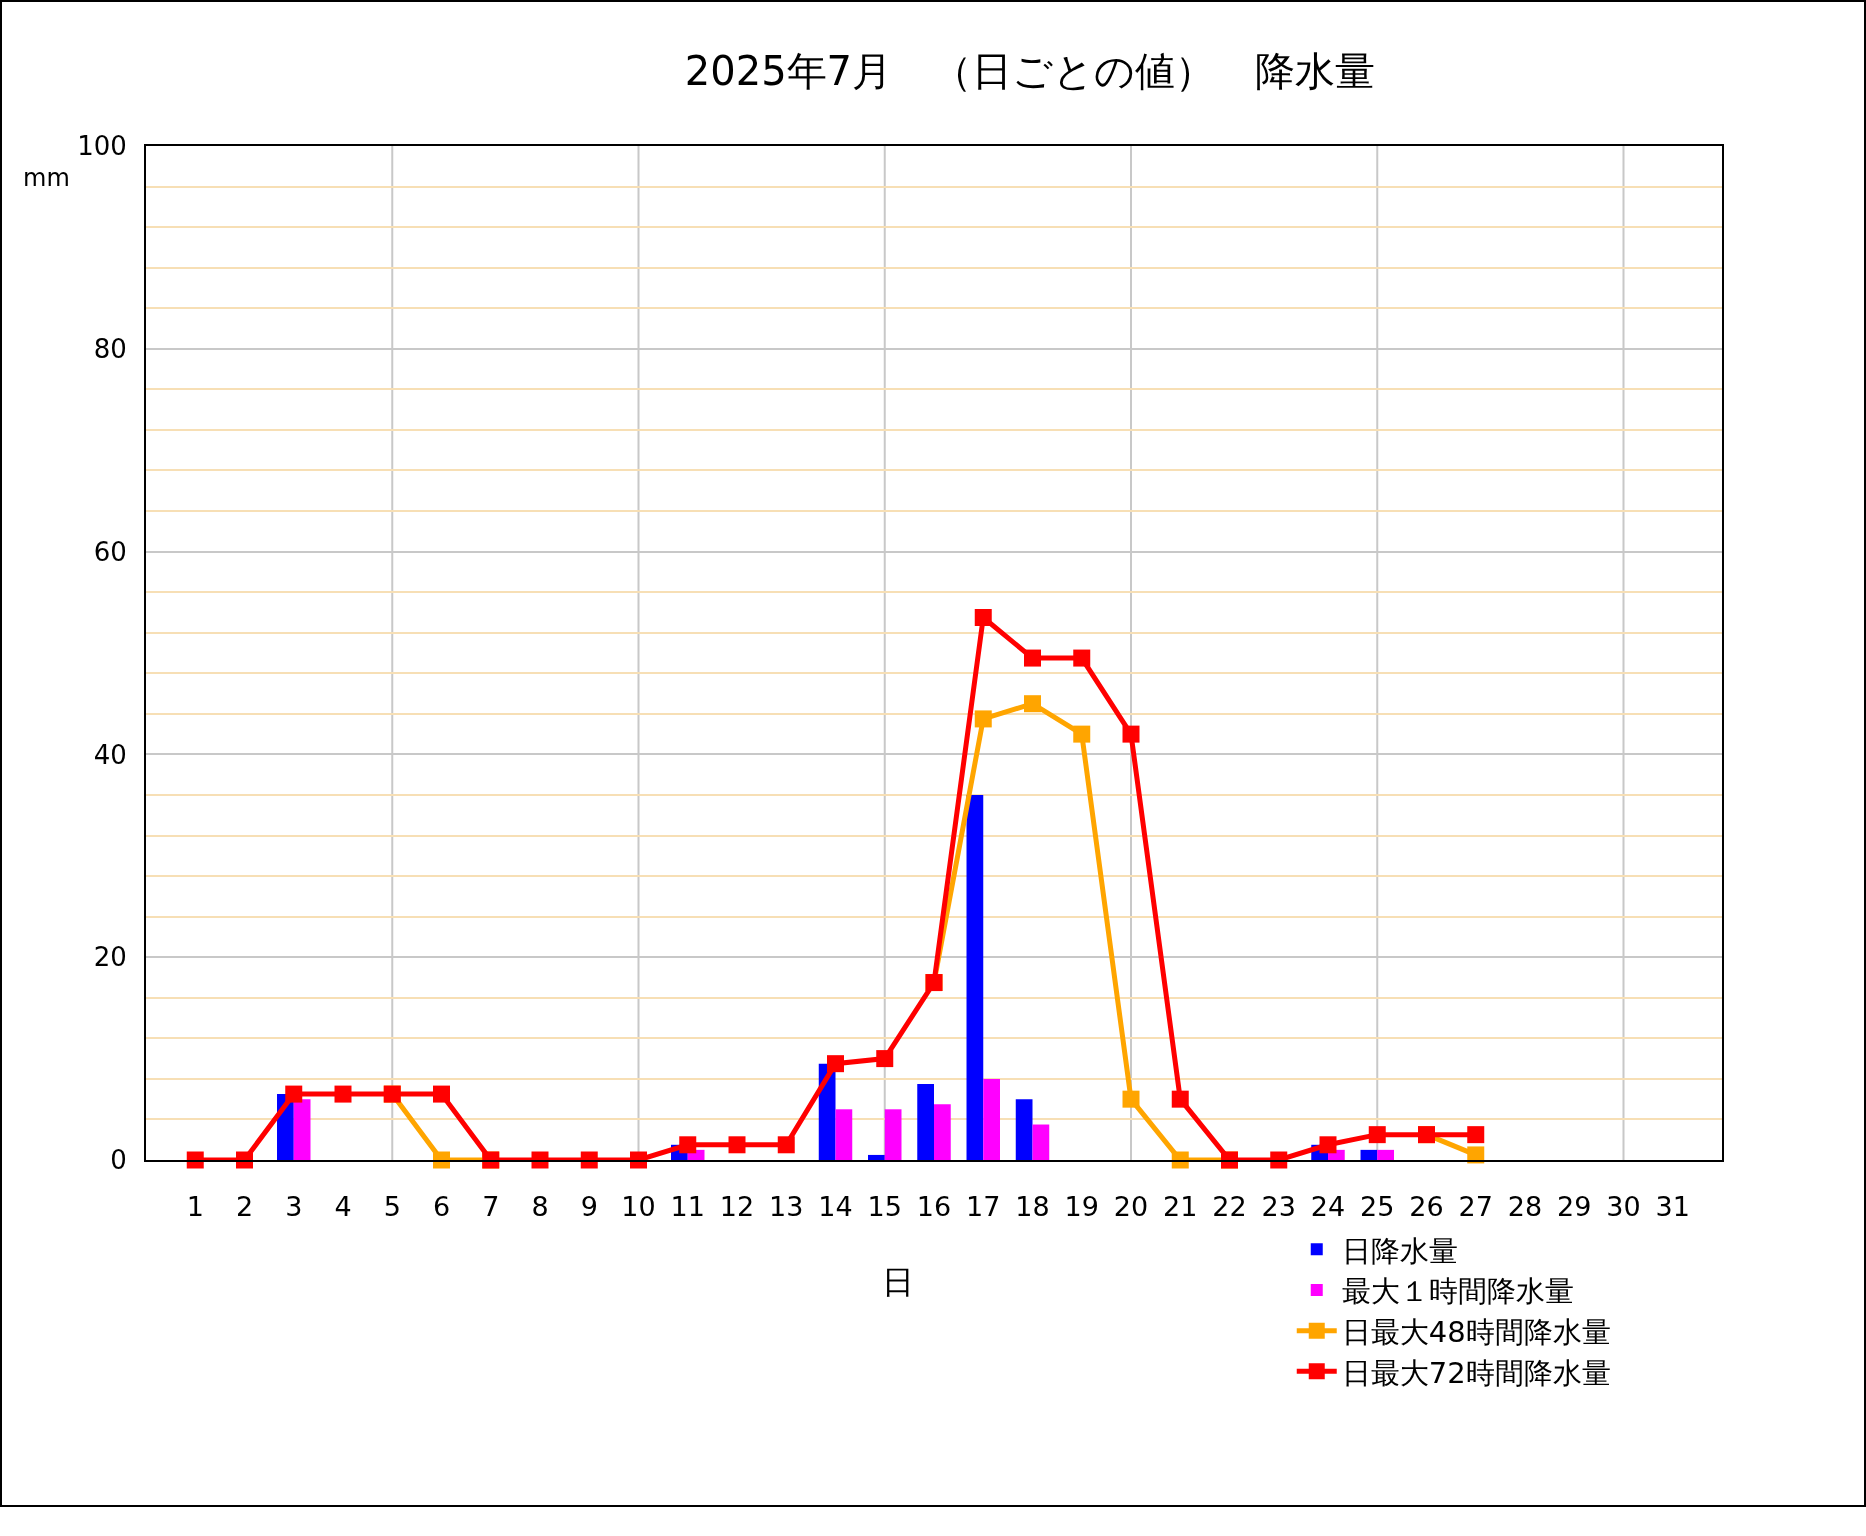 The height and width of the screenshot is (1536, 1866). What do you see at coordinates (540, 1207) in the screenshot?
I see `x-tick-label: 8` at bounding box center [540, 1207].